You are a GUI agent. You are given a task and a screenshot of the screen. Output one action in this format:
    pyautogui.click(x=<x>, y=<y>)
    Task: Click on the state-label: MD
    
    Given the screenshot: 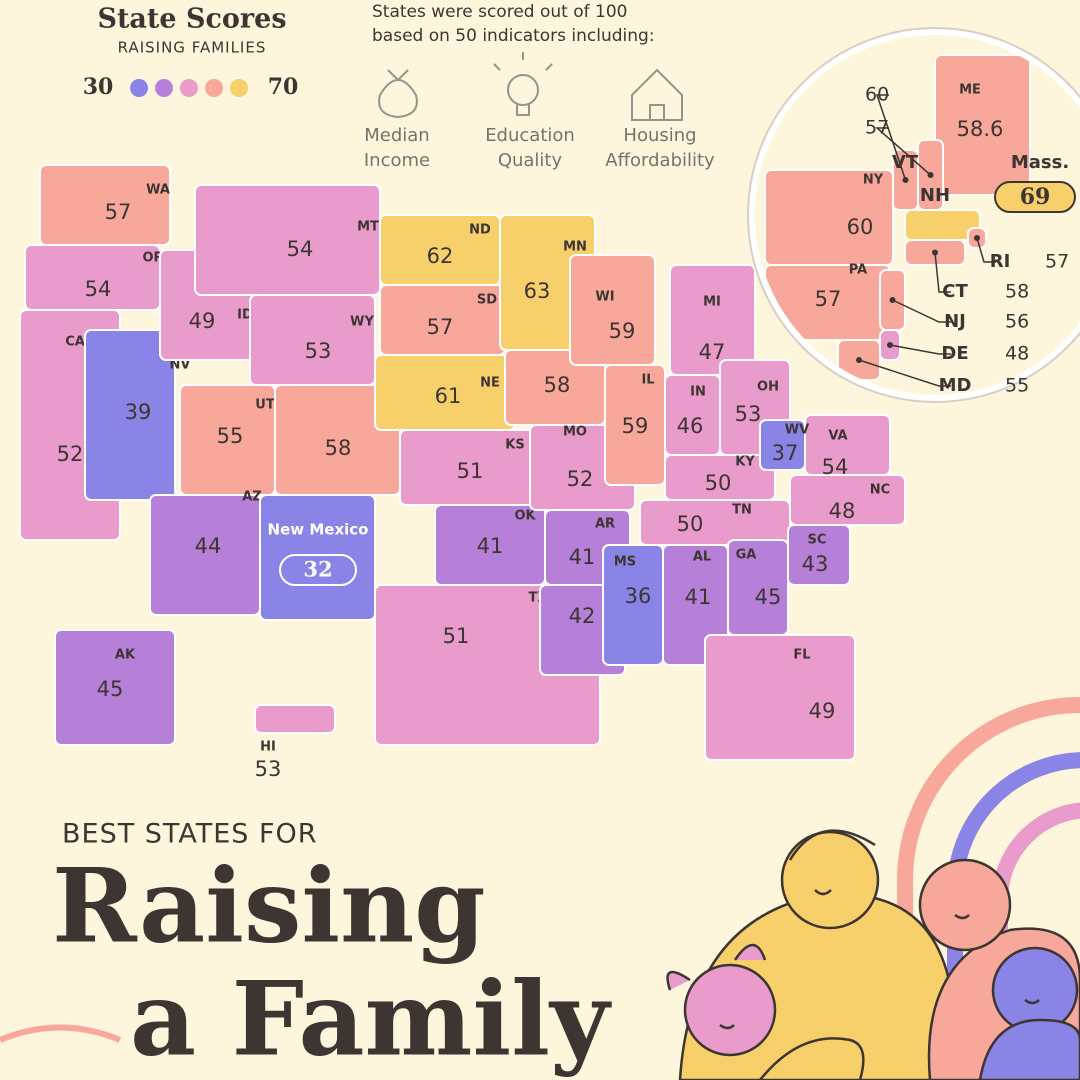 What is the action you would take?
    pyautogui.click(x=955, y=385)
    